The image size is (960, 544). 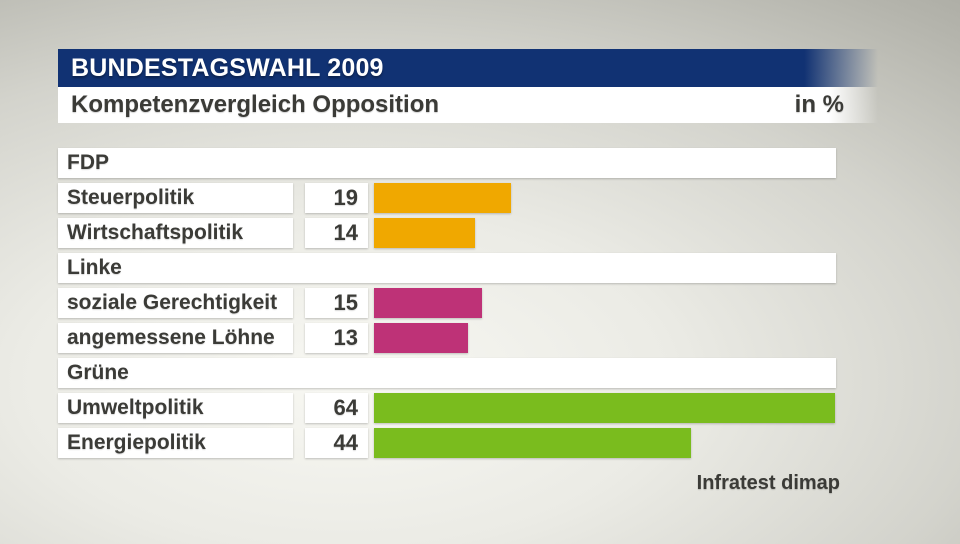 I want to click on row-value: 64, so click(x=336, y=408).